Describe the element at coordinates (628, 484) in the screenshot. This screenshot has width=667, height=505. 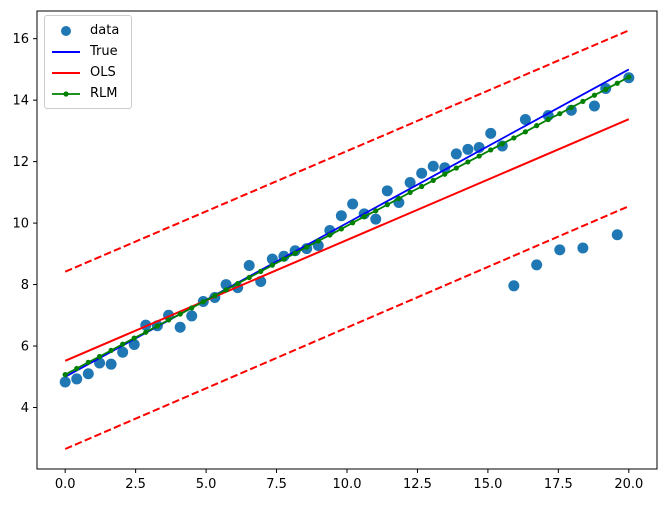
I see `x-tick-label: 20.0` at that location.